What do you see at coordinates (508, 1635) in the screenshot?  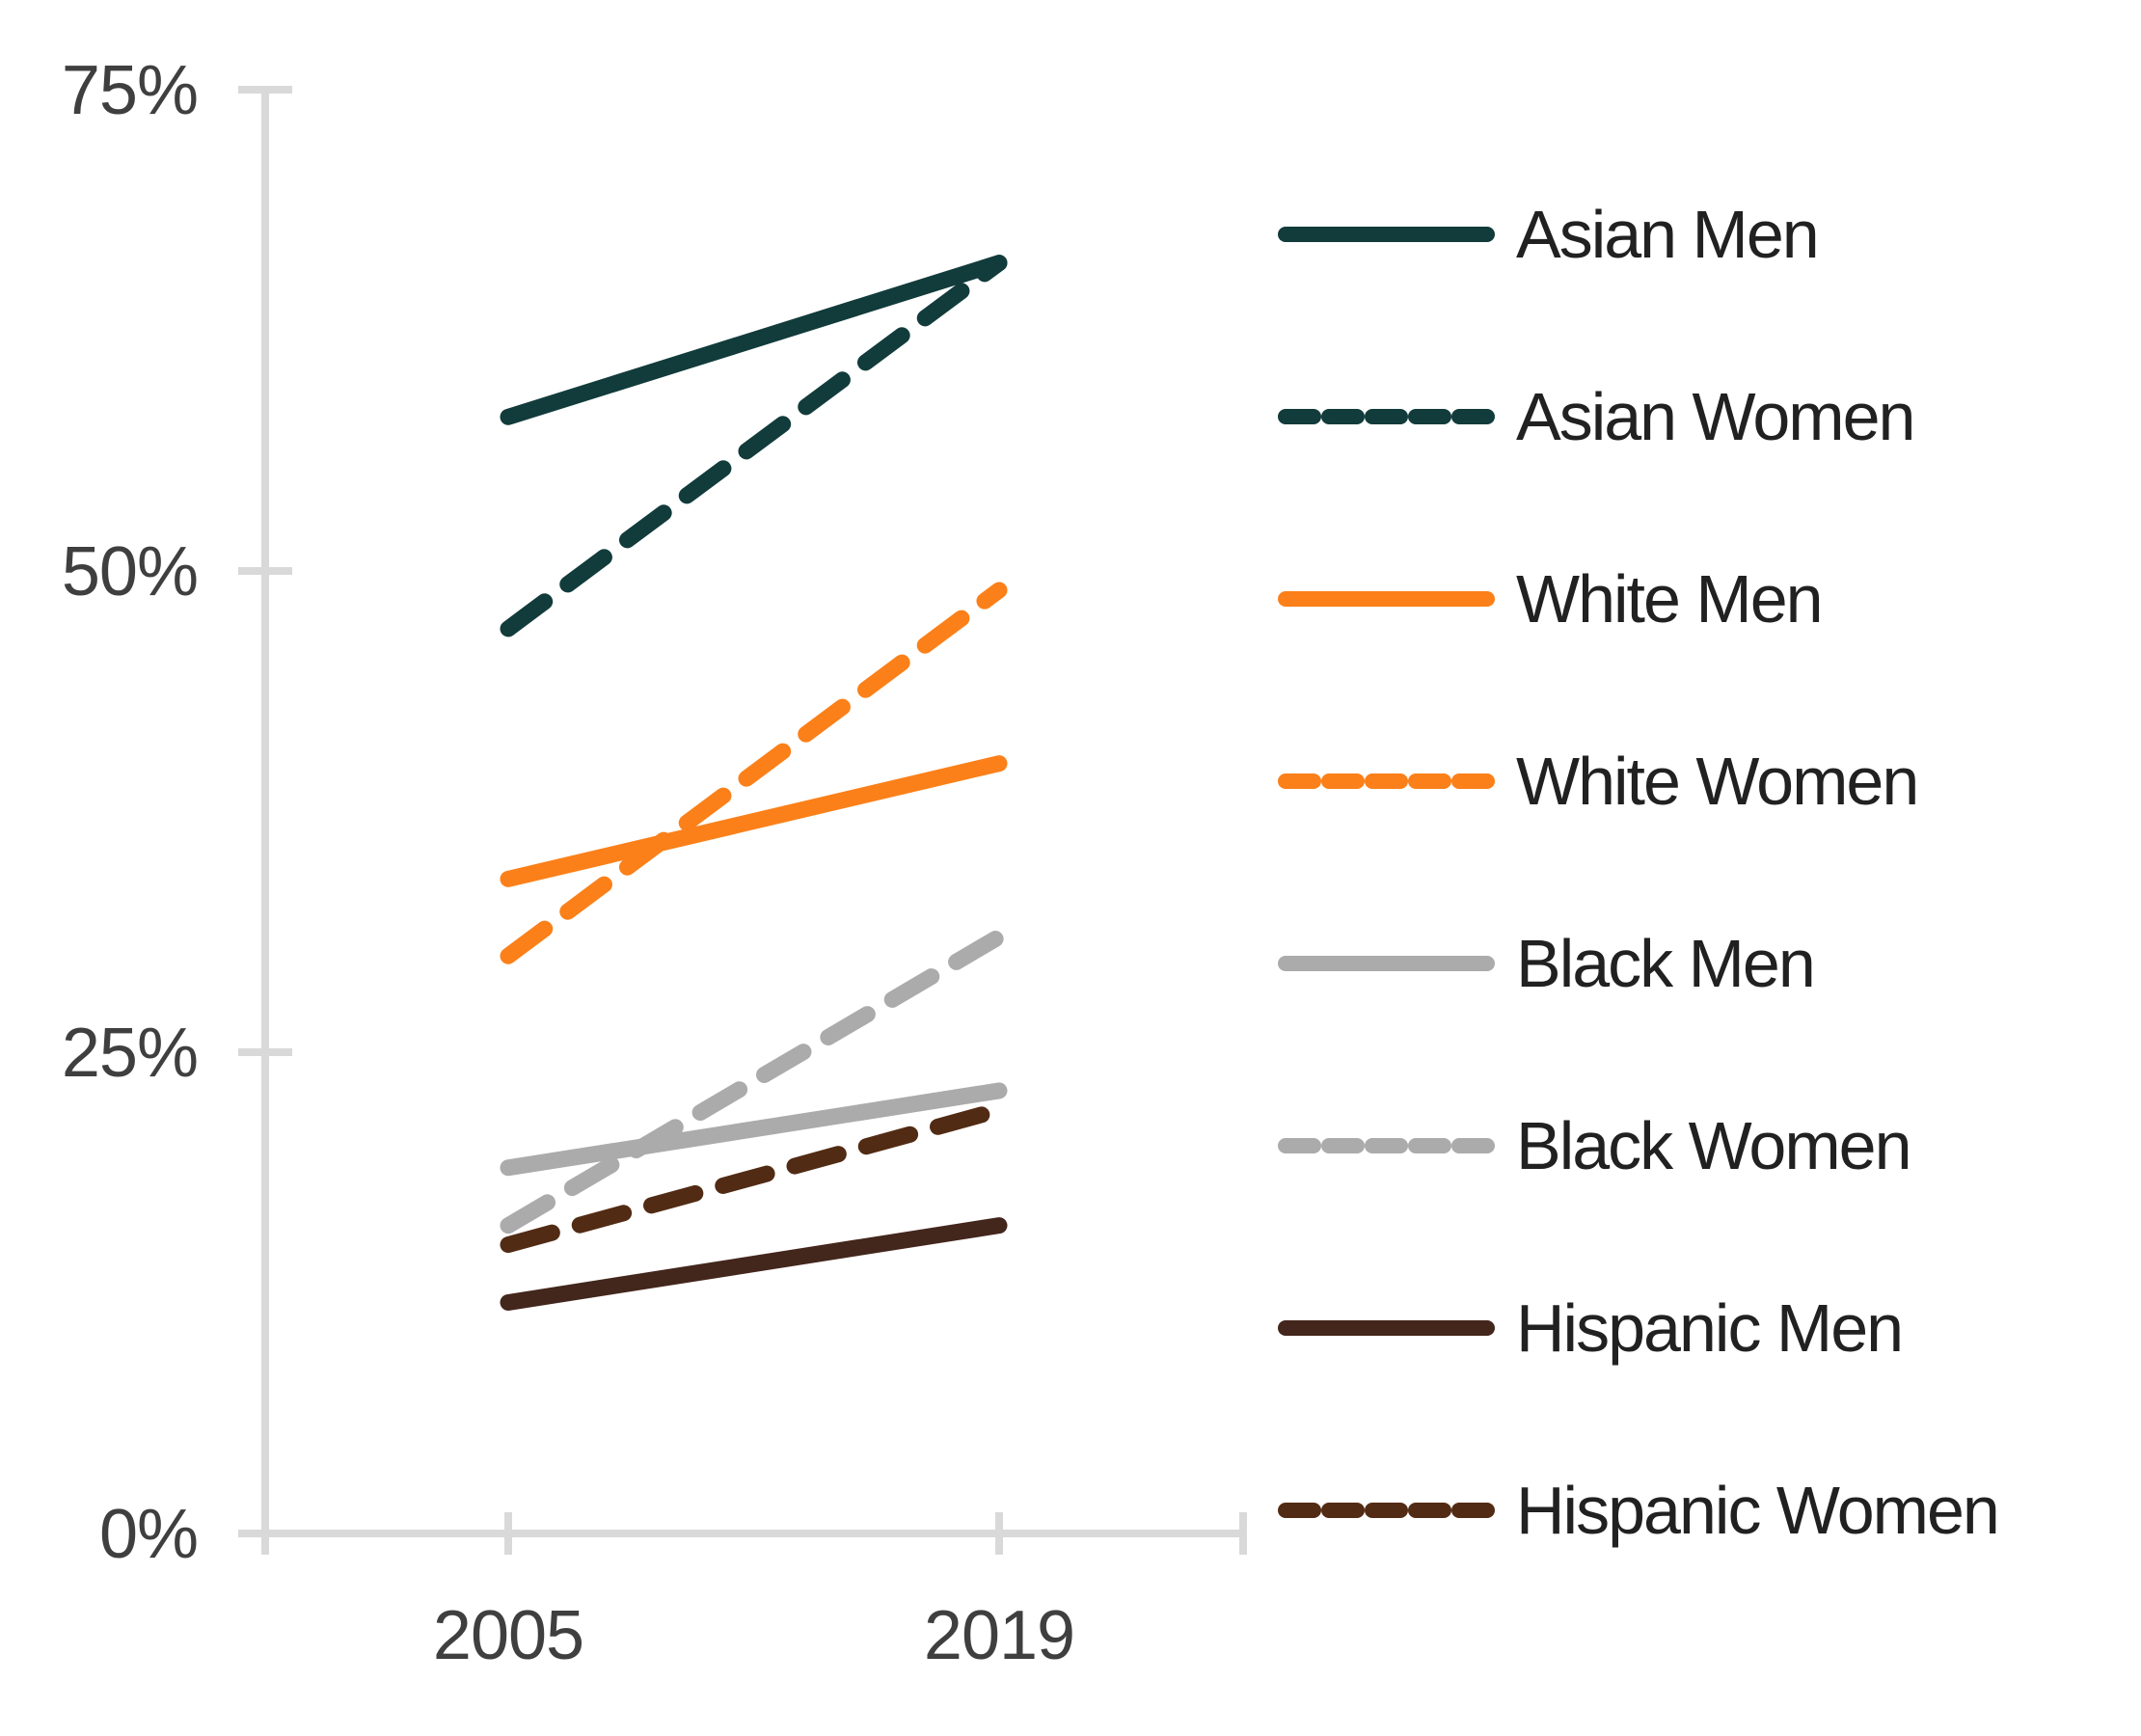 I see `x-tick-label: 2005` at bounding box center [508, 1635].